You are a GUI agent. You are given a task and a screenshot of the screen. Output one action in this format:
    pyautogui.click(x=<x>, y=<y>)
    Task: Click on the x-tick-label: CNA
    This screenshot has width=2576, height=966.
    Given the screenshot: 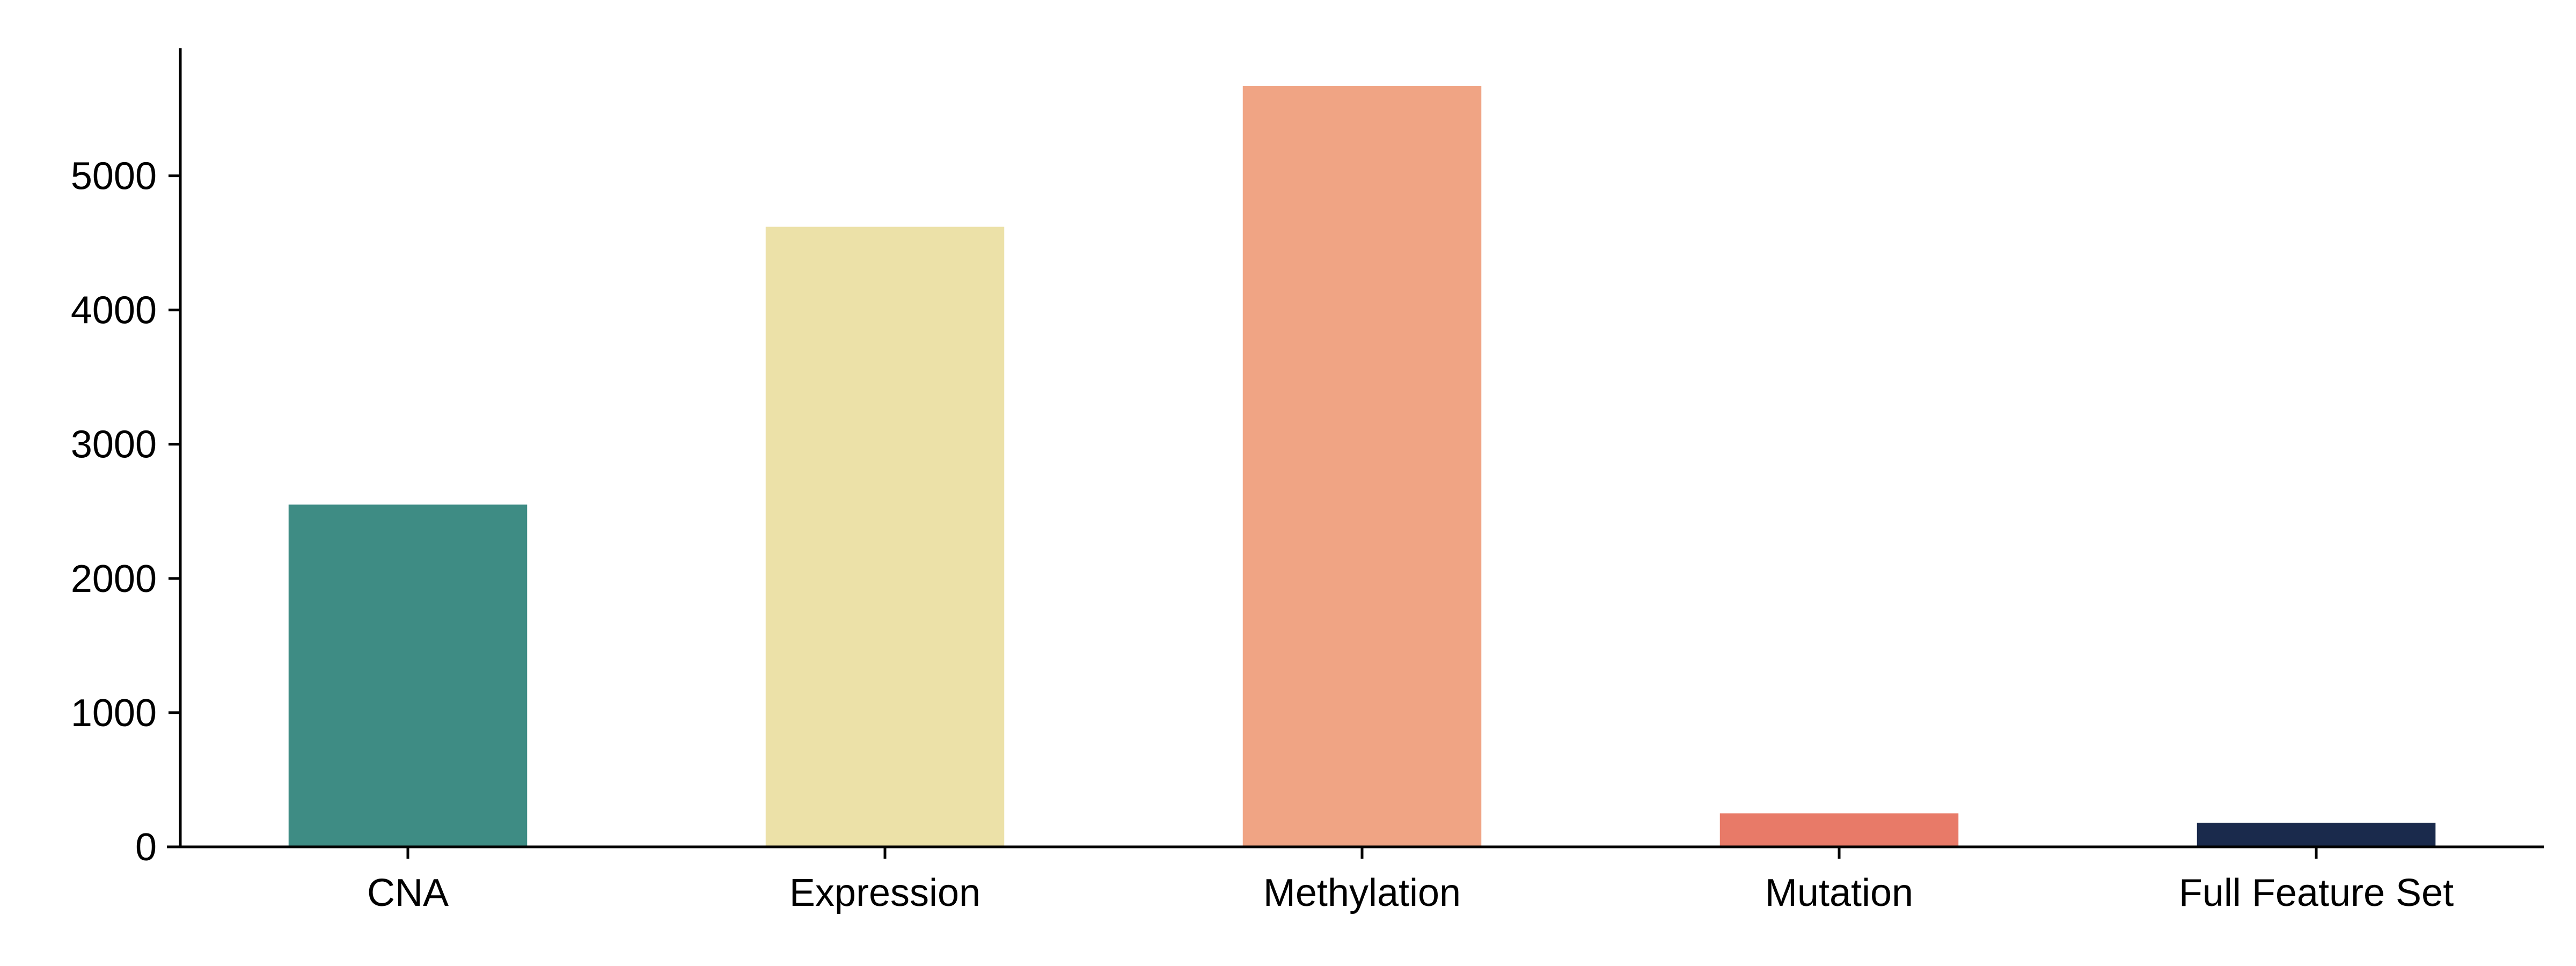 What is the action you would take?
    pyautogui.click(x=408, y=893)
    